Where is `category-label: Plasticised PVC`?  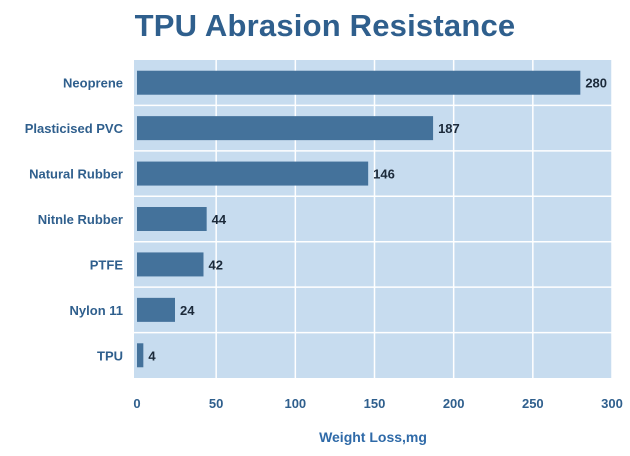
category-label: Plasticised PVC is located at coordinates (74, 128).